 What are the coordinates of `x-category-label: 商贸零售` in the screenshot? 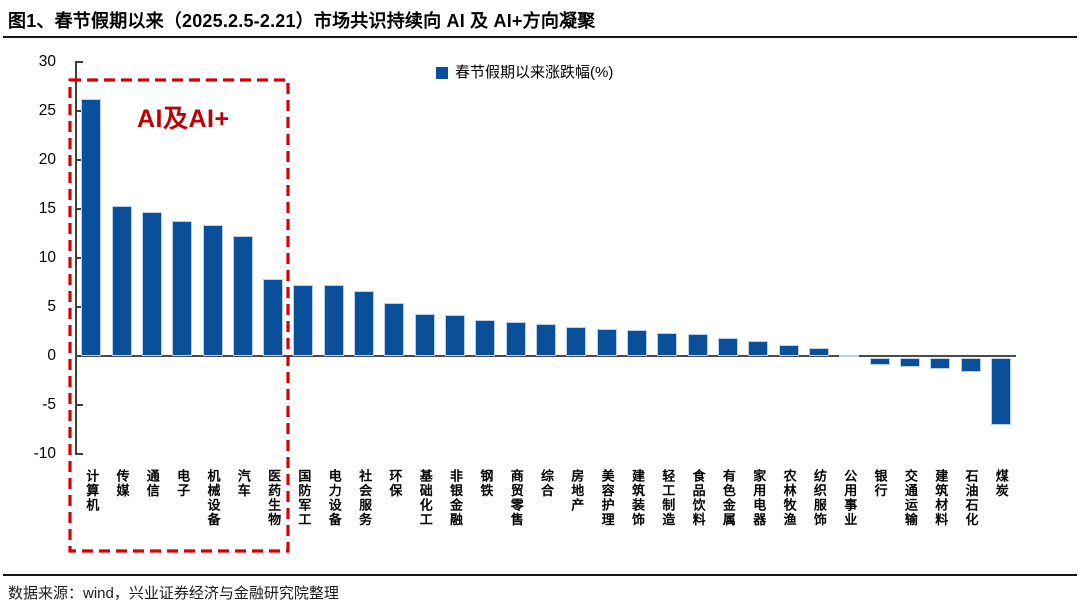 It's located at (516, 498).